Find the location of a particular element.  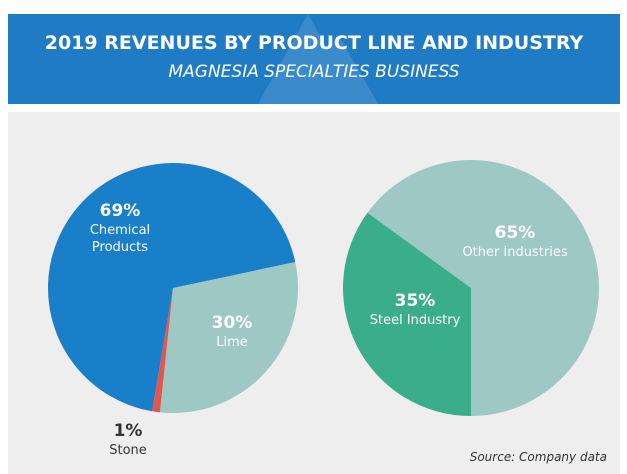

subtitle: MAGNESIA SPECIALTIES BUSINESS is located at coordinates (314, 72).